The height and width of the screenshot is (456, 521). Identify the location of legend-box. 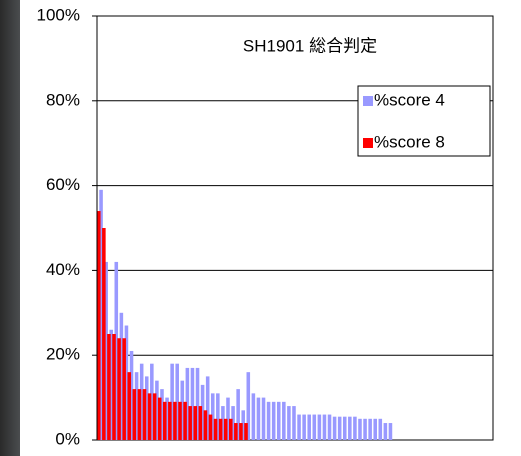
(424, 121).